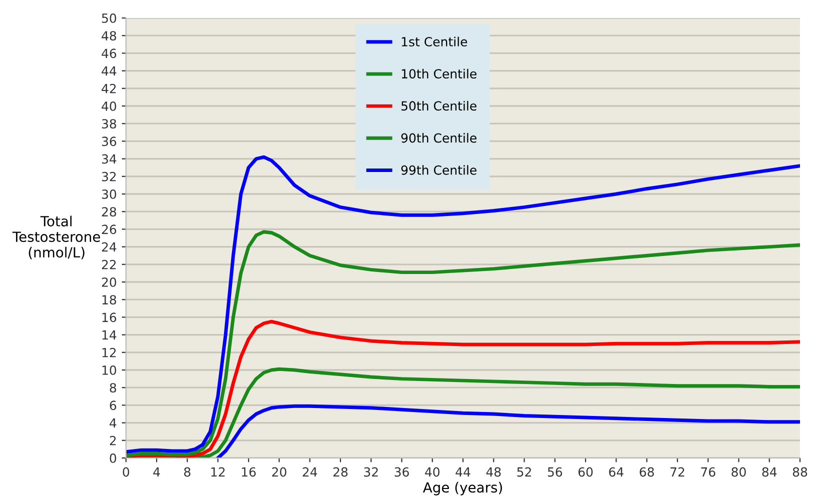 This screenshot has width=813, height=499. I want to click on x-tick-label: 12, so click(218, 472).